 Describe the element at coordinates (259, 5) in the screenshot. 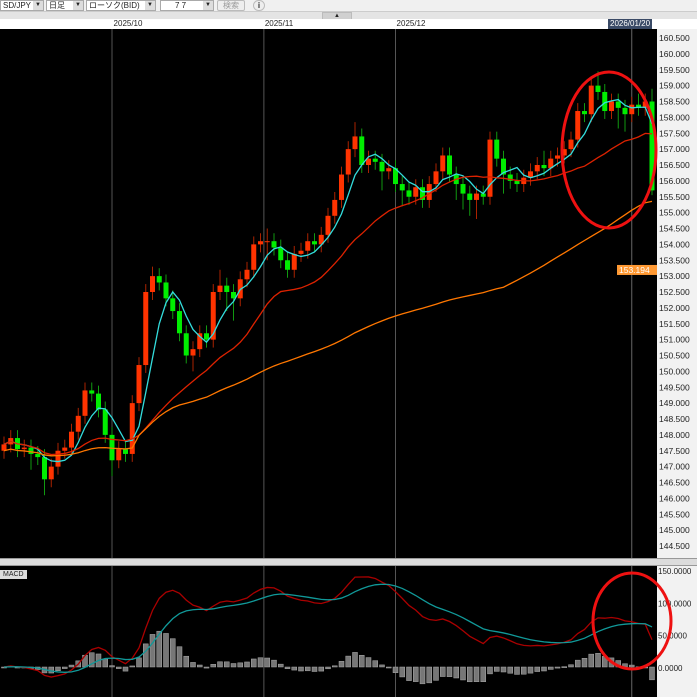

I see `info-icon: i` at that location.